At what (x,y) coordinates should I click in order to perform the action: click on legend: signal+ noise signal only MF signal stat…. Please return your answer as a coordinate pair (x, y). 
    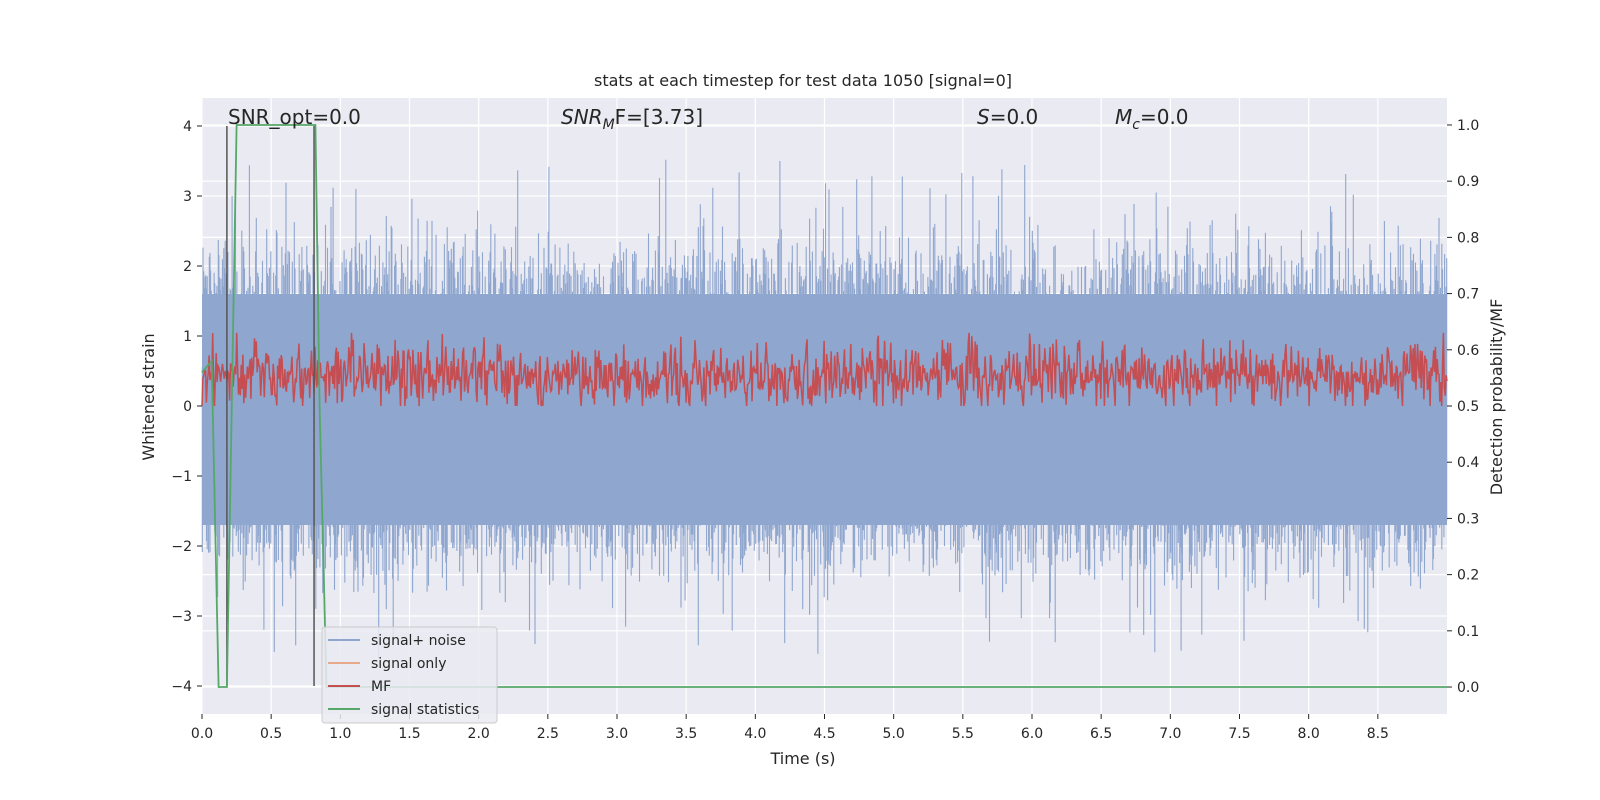
    Looking at the image, I should click on (409, 675).